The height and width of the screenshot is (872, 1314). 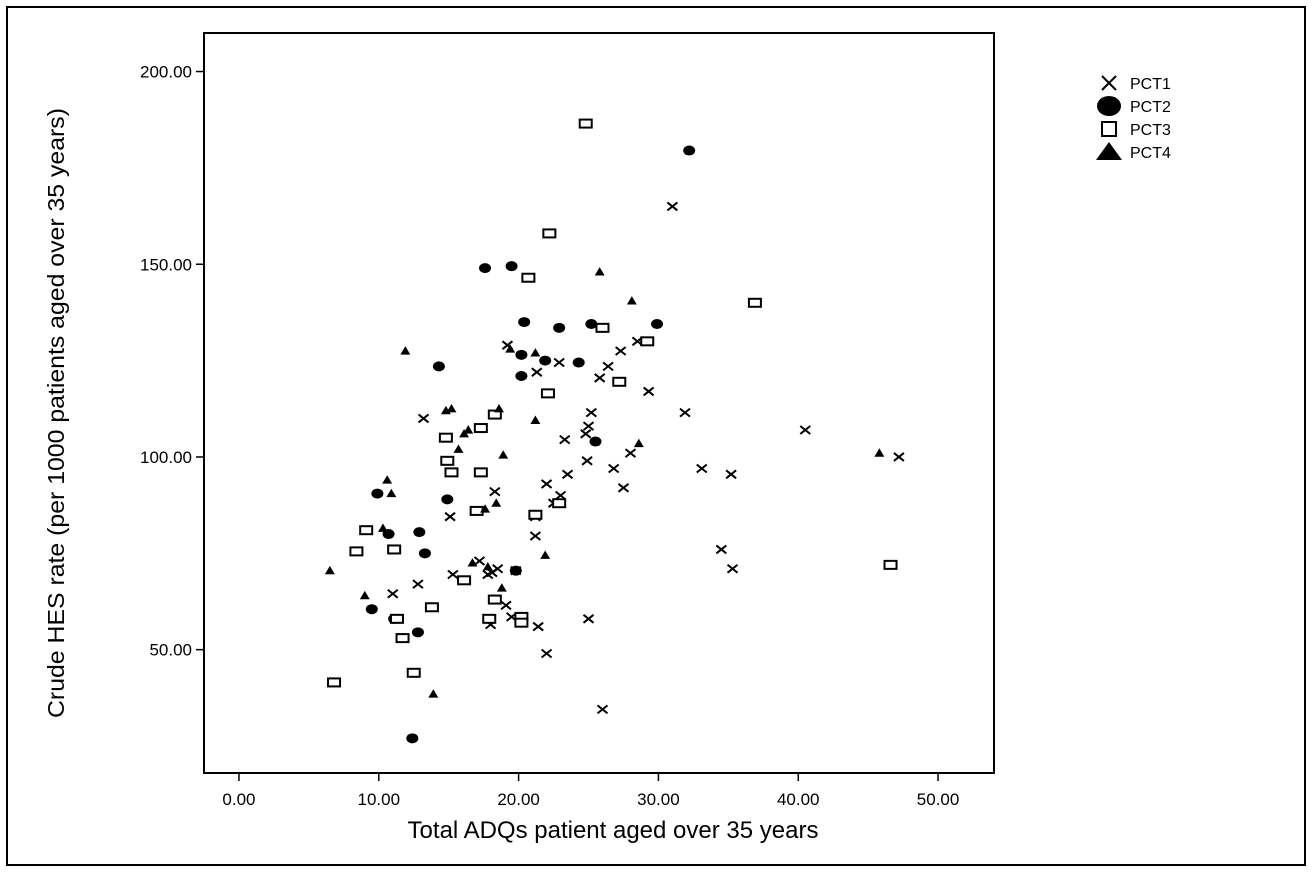 I want to click on x-tick-label: 0.00, so click(x=238, y=799).